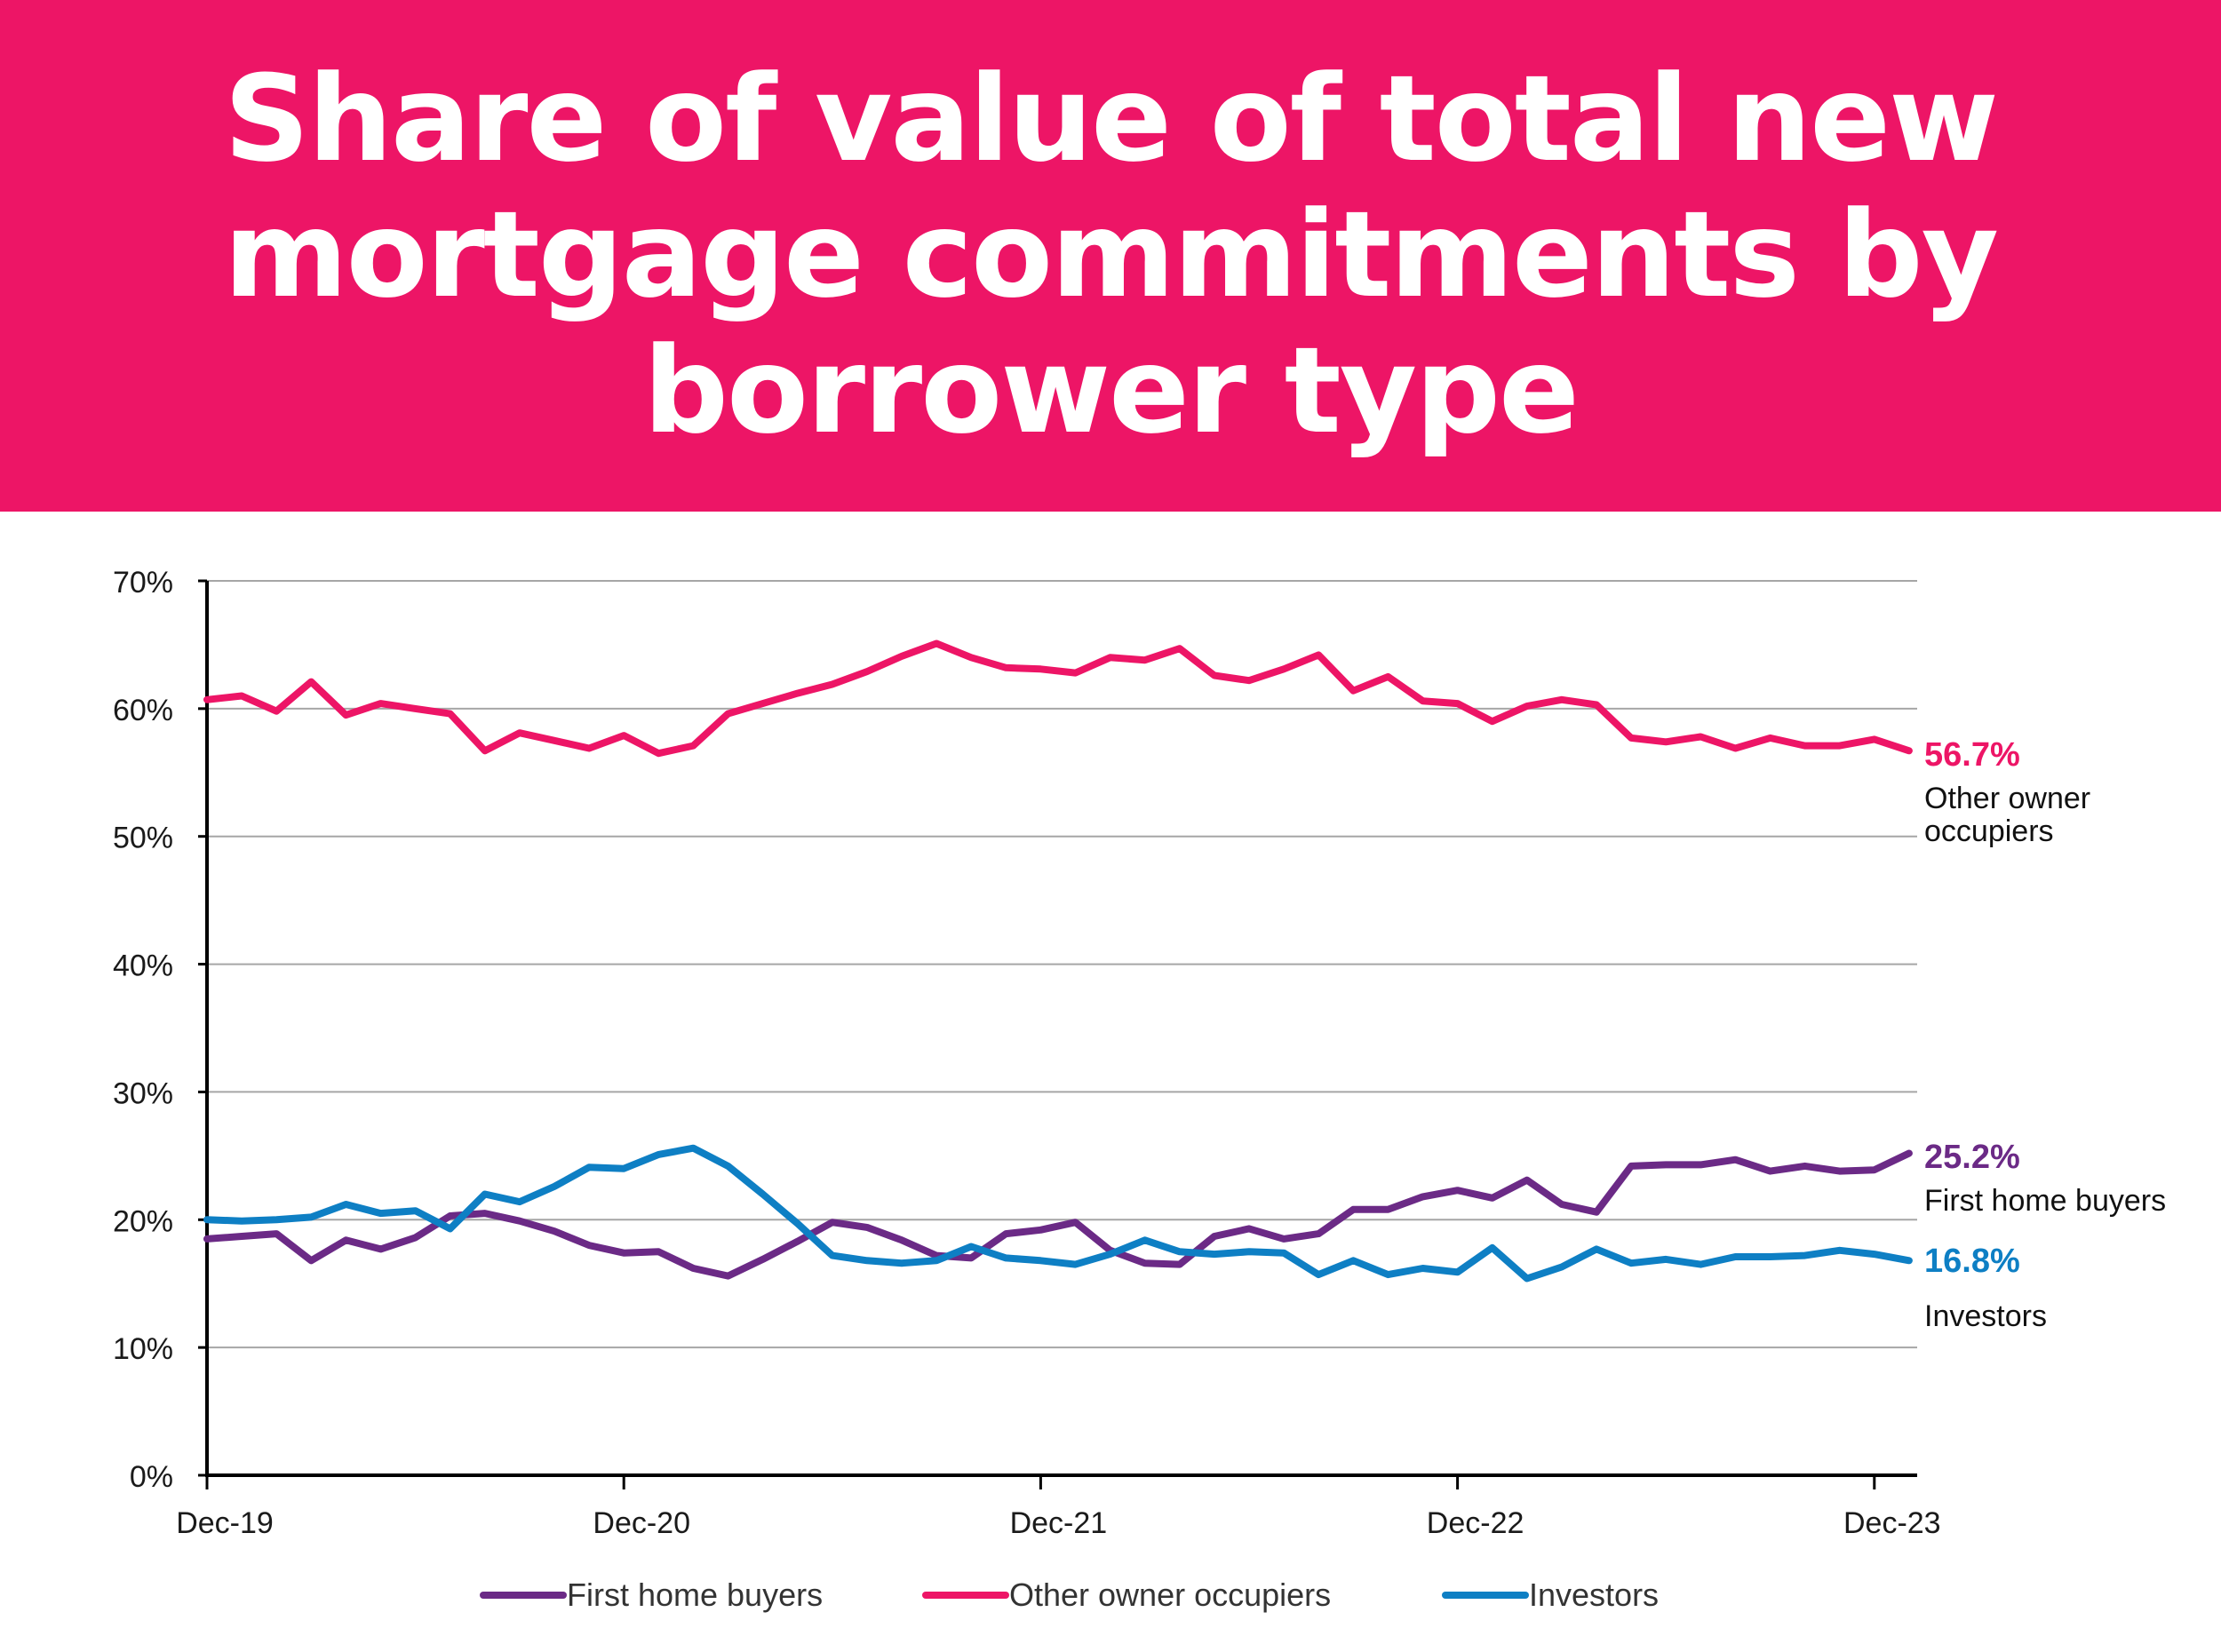 Image resolution: width=2221 pixels, height=1652 pixels. What do you see at coordinates (143, 1349) in the screenshot?
I see `y-tick-label: 10%` at bounding box center [143, 1349].